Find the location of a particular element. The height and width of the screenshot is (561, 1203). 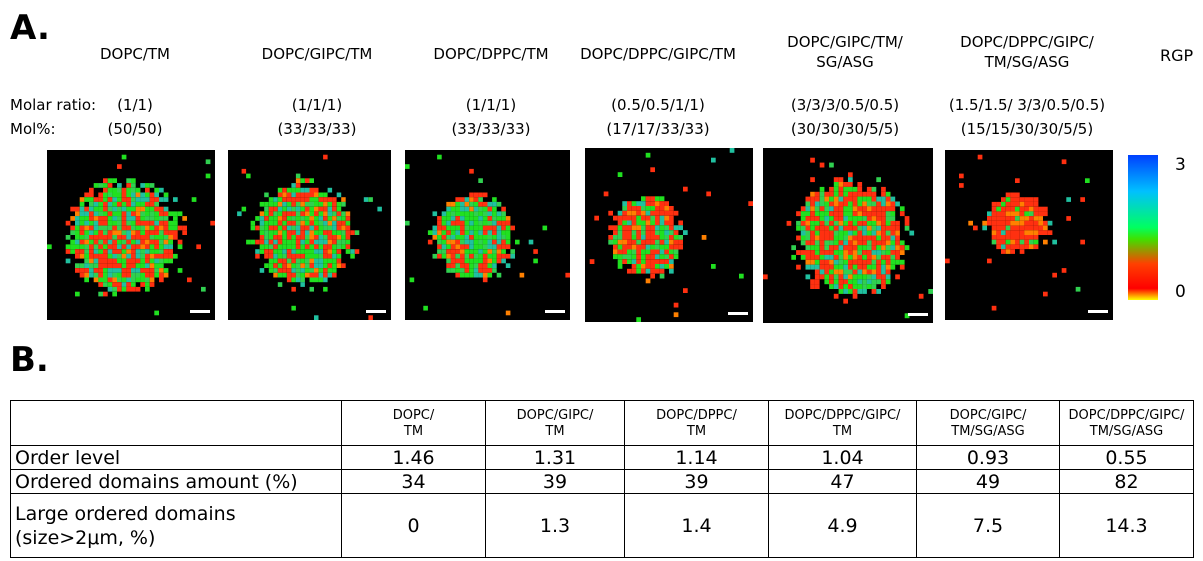

microscopy-image is located at coordinates (1029, 235).